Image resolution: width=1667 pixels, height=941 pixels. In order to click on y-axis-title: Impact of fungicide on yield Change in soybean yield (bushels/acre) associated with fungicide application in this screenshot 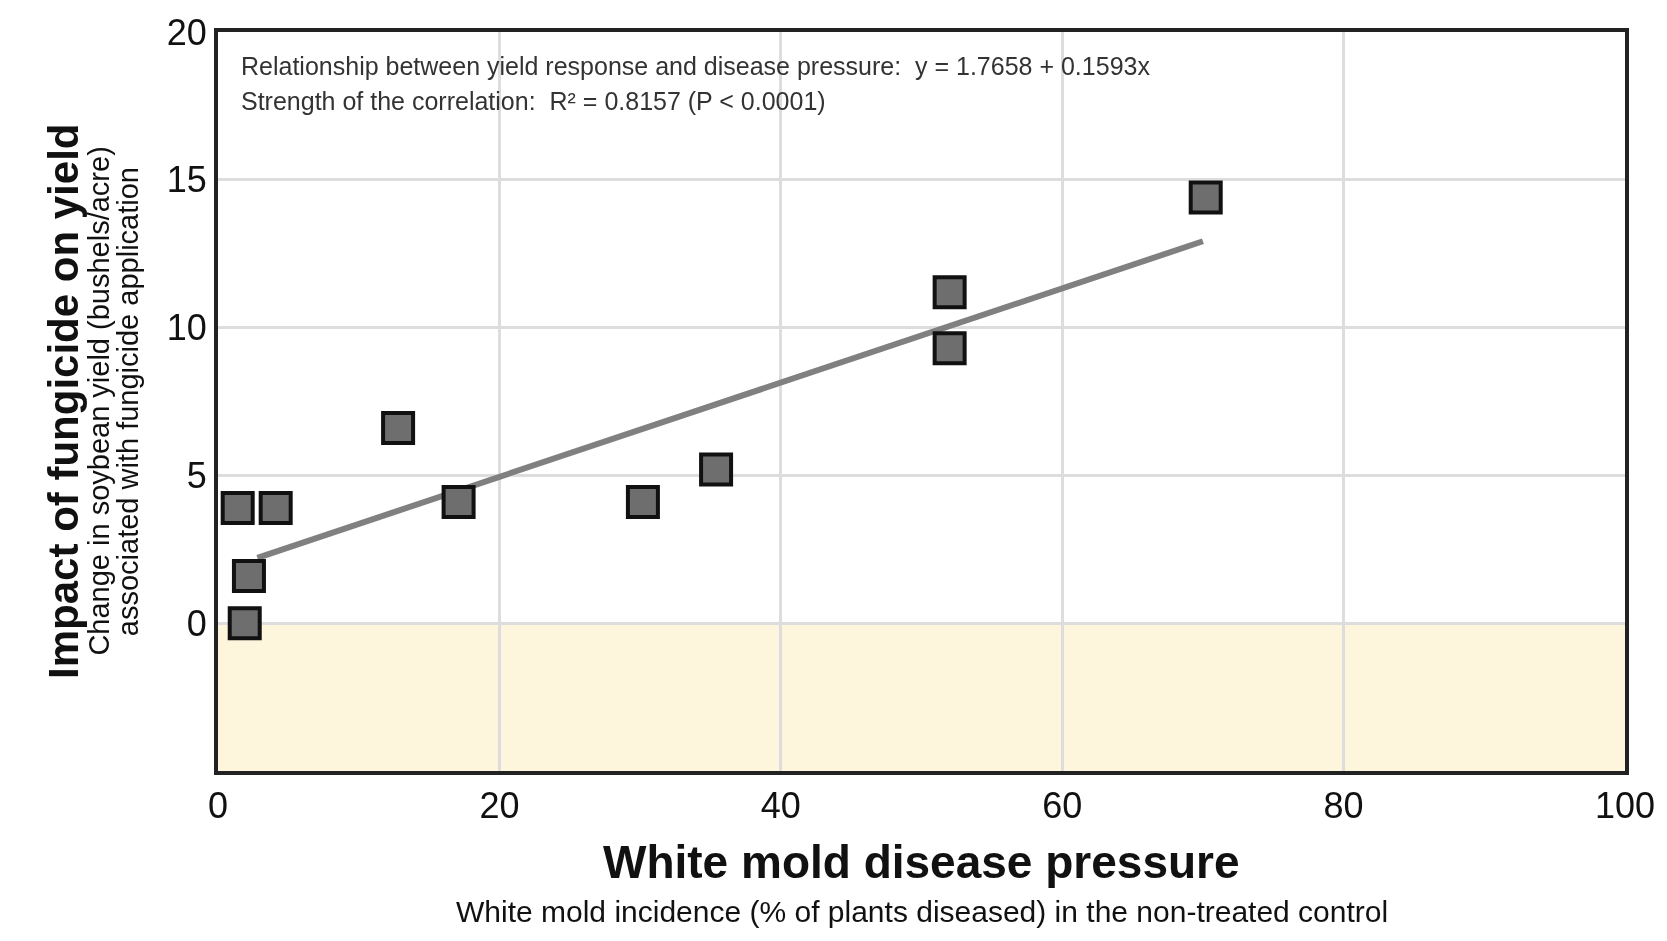, I will do `click(92, 401)`.